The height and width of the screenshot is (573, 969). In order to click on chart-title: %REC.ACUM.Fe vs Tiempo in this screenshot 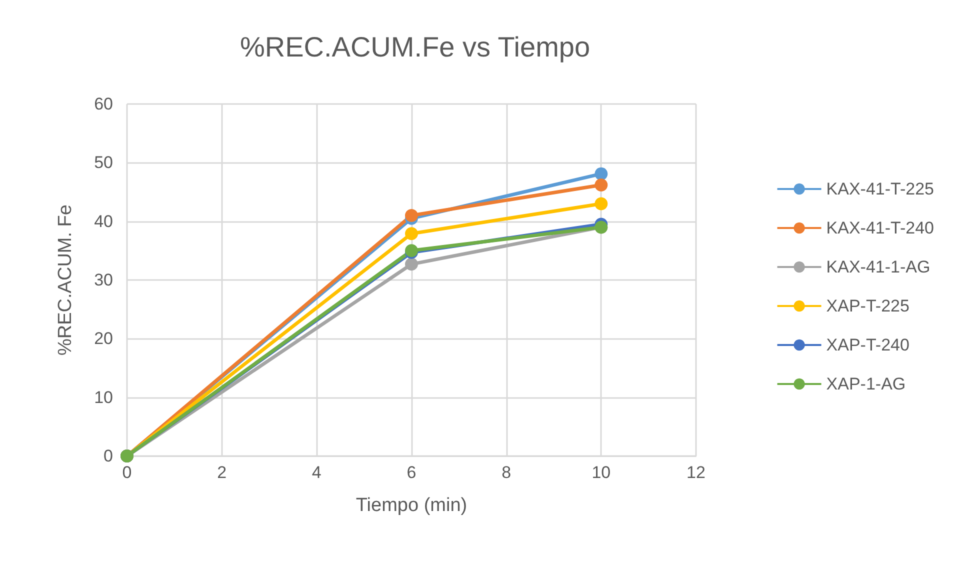, I will do `click(415, 47)`.